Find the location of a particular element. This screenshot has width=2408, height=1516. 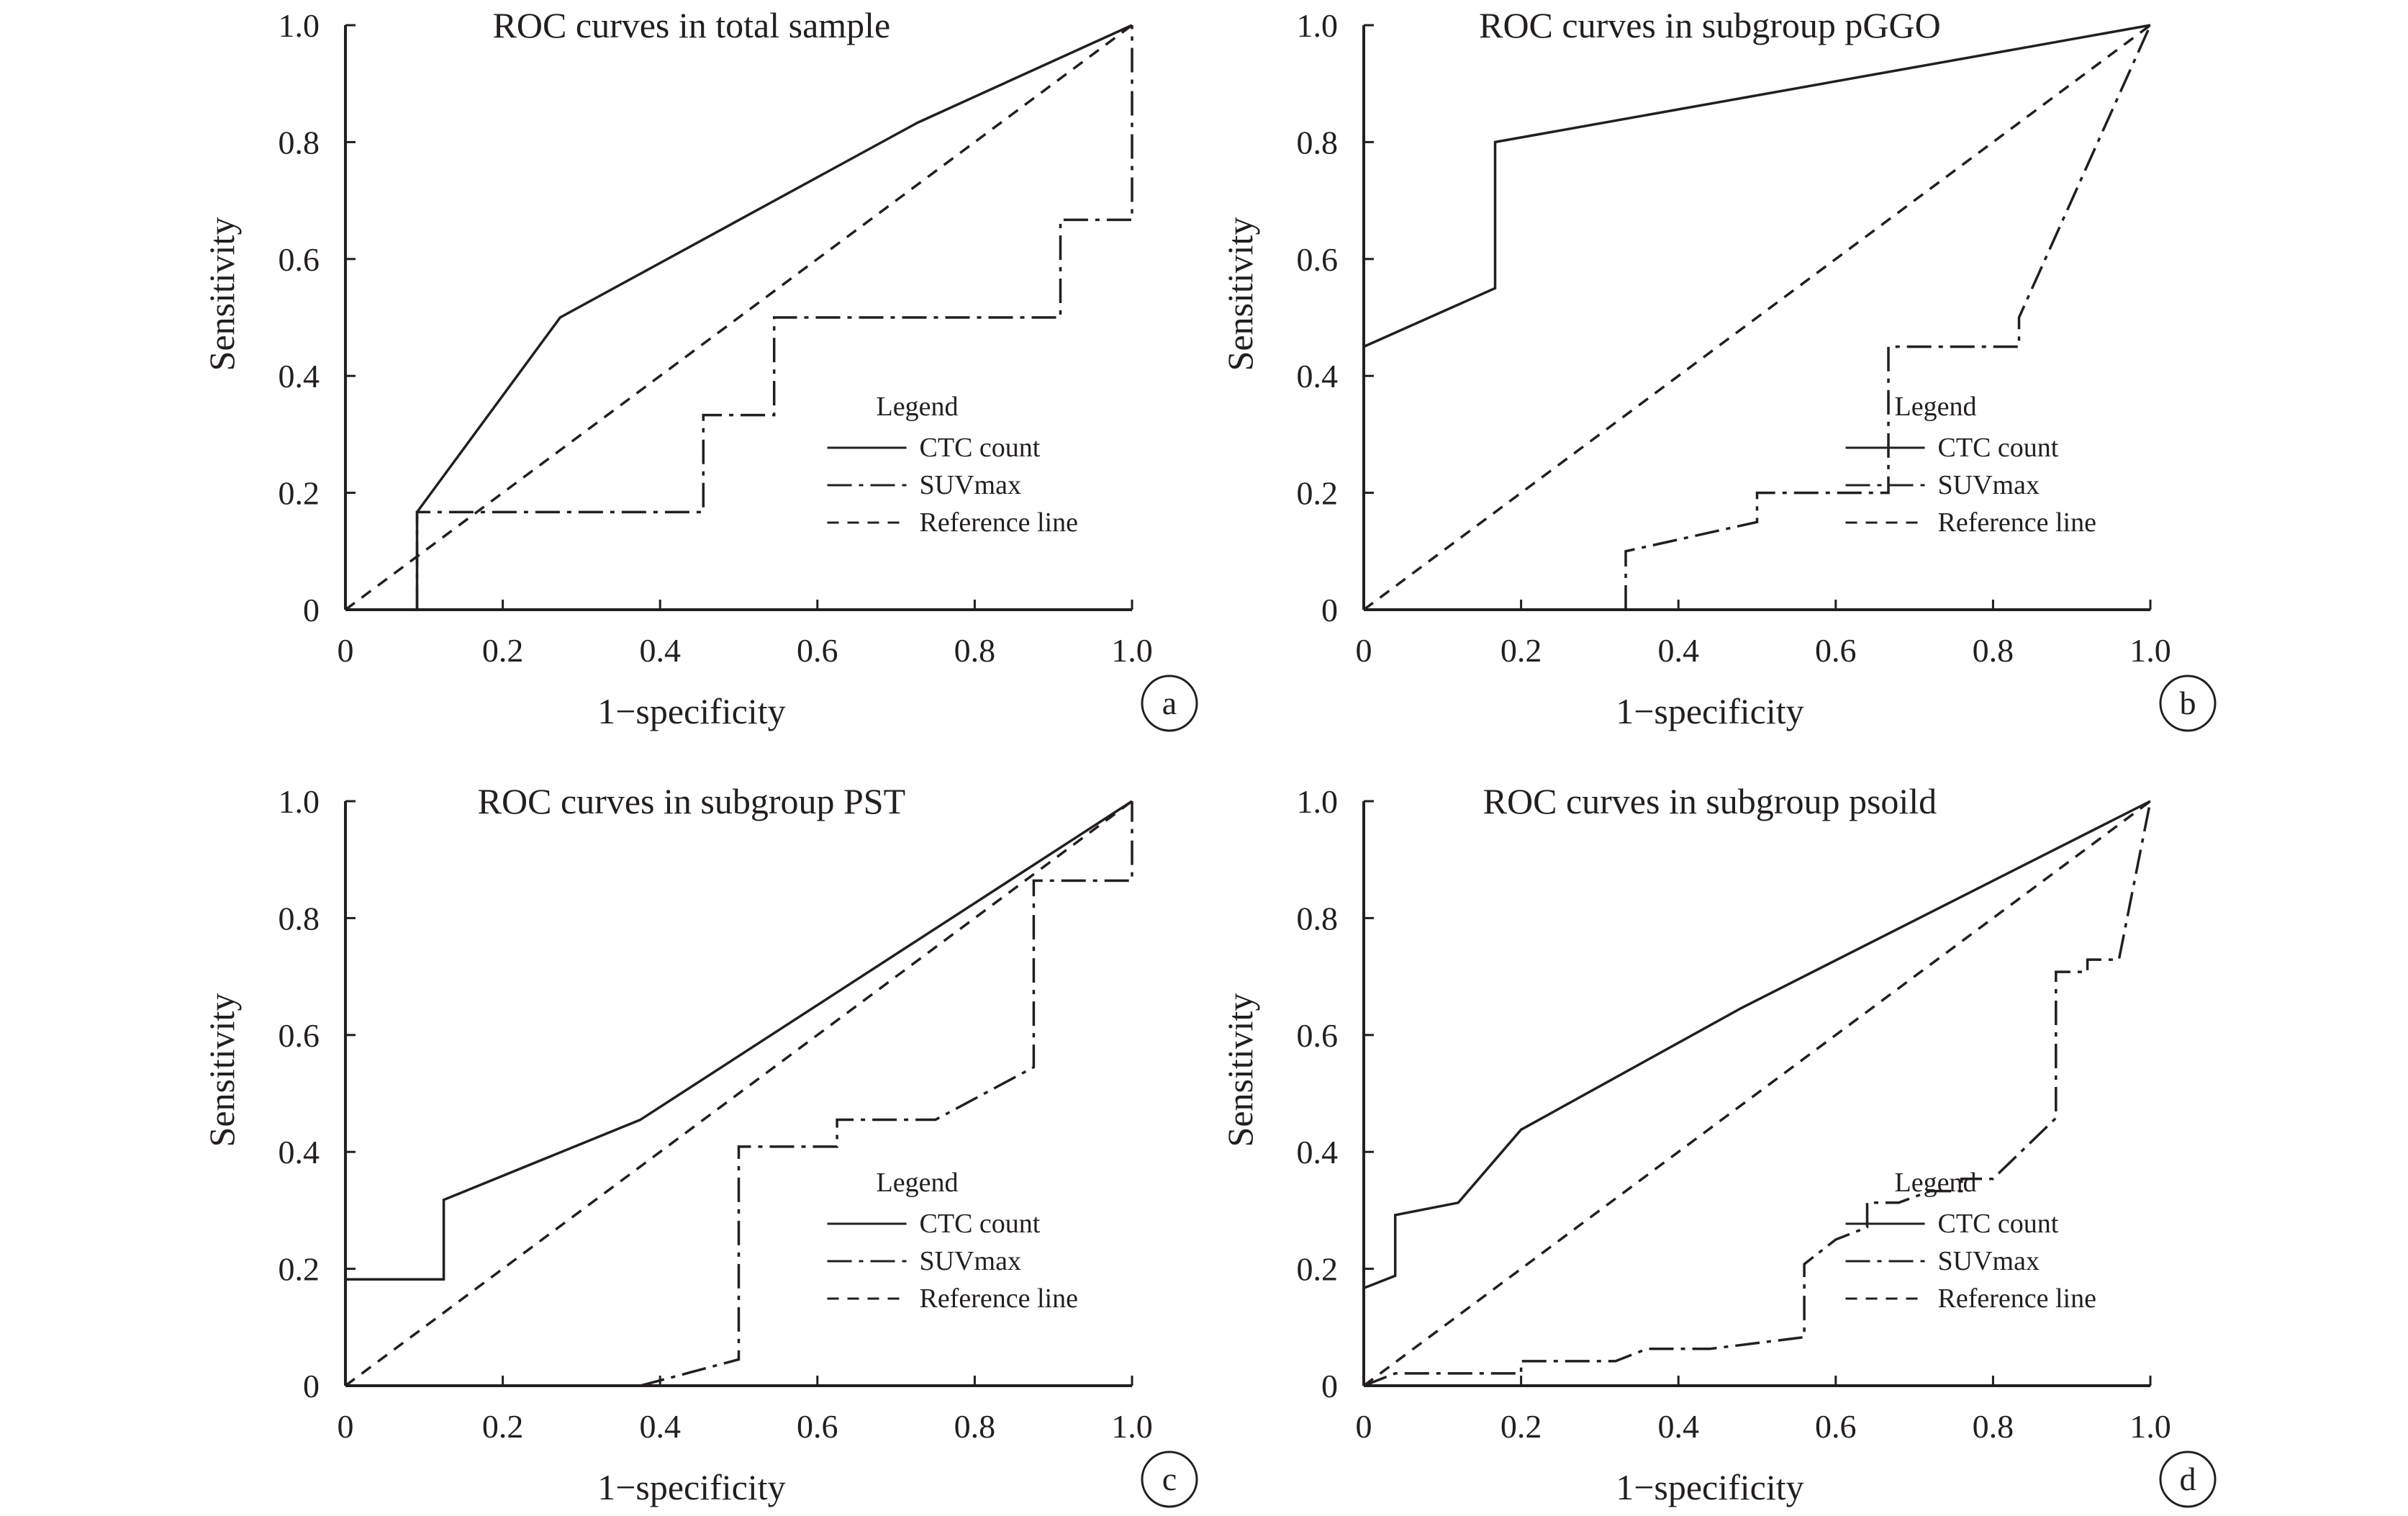

panel-label: a is located at coordinates (1169, 703).